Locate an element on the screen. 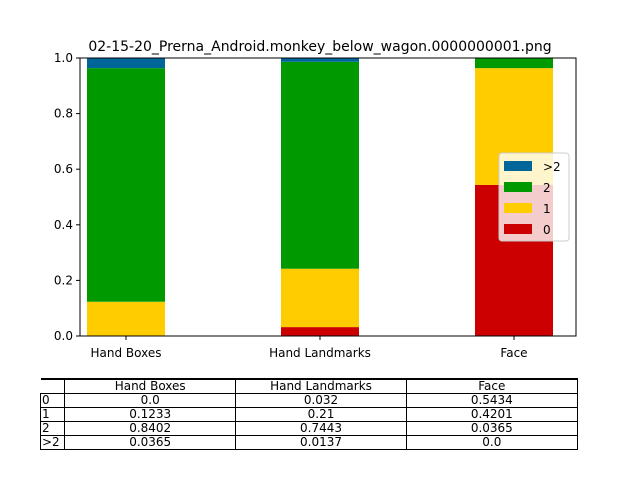 This screenshot has height=480, width=640. table-header-row: Hand Boxes Hand Landmarks Face is located at coordinates (309, 386).